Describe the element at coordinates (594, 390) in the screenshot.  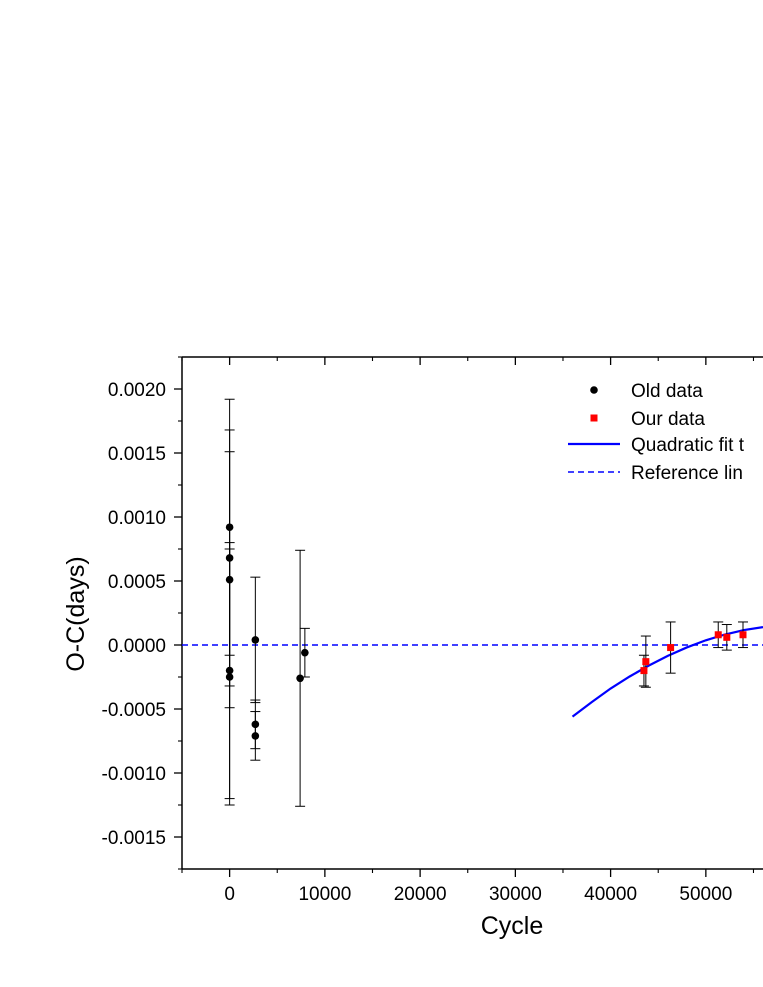
I see `legend-old-data-marker` at that location.